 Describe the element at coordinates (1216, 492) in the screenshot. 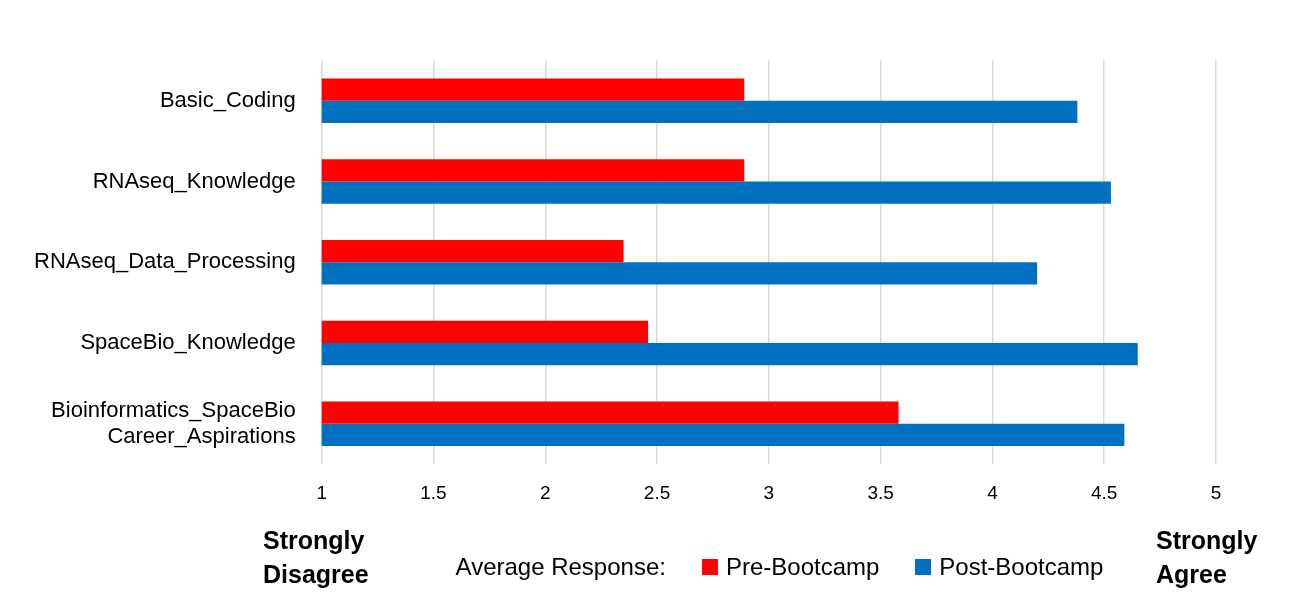

I see `x-tick-label: 5` at that location.